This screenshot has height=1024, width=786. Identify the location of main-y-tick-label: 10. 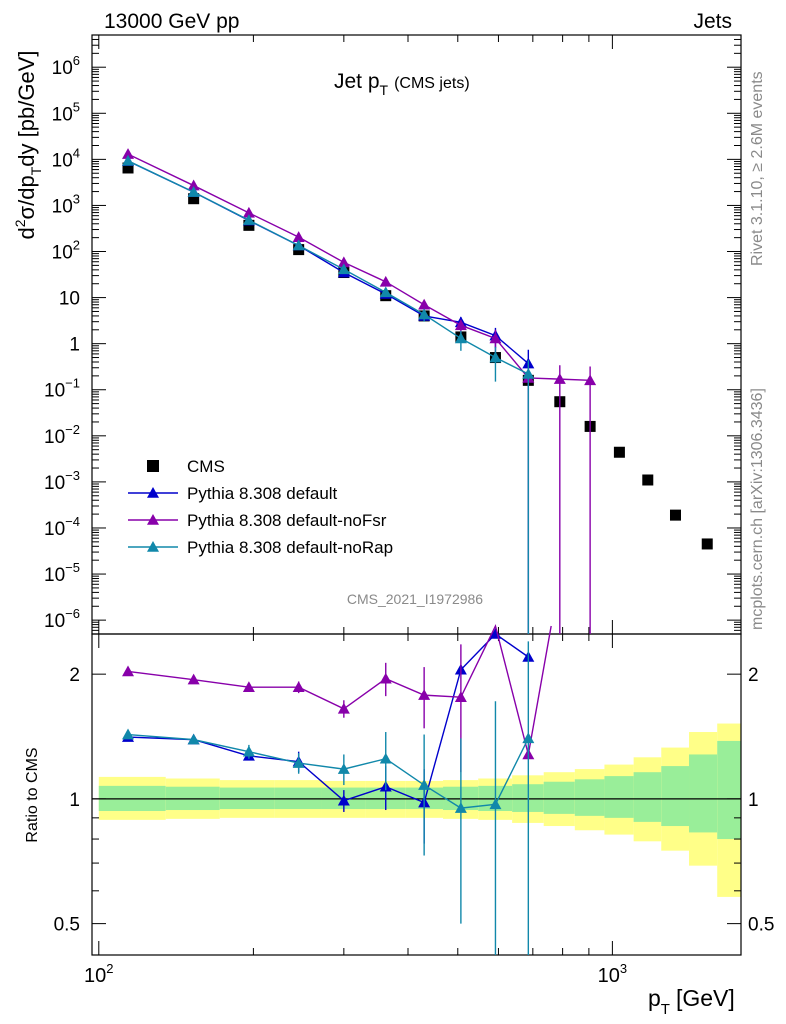
(69, 299).